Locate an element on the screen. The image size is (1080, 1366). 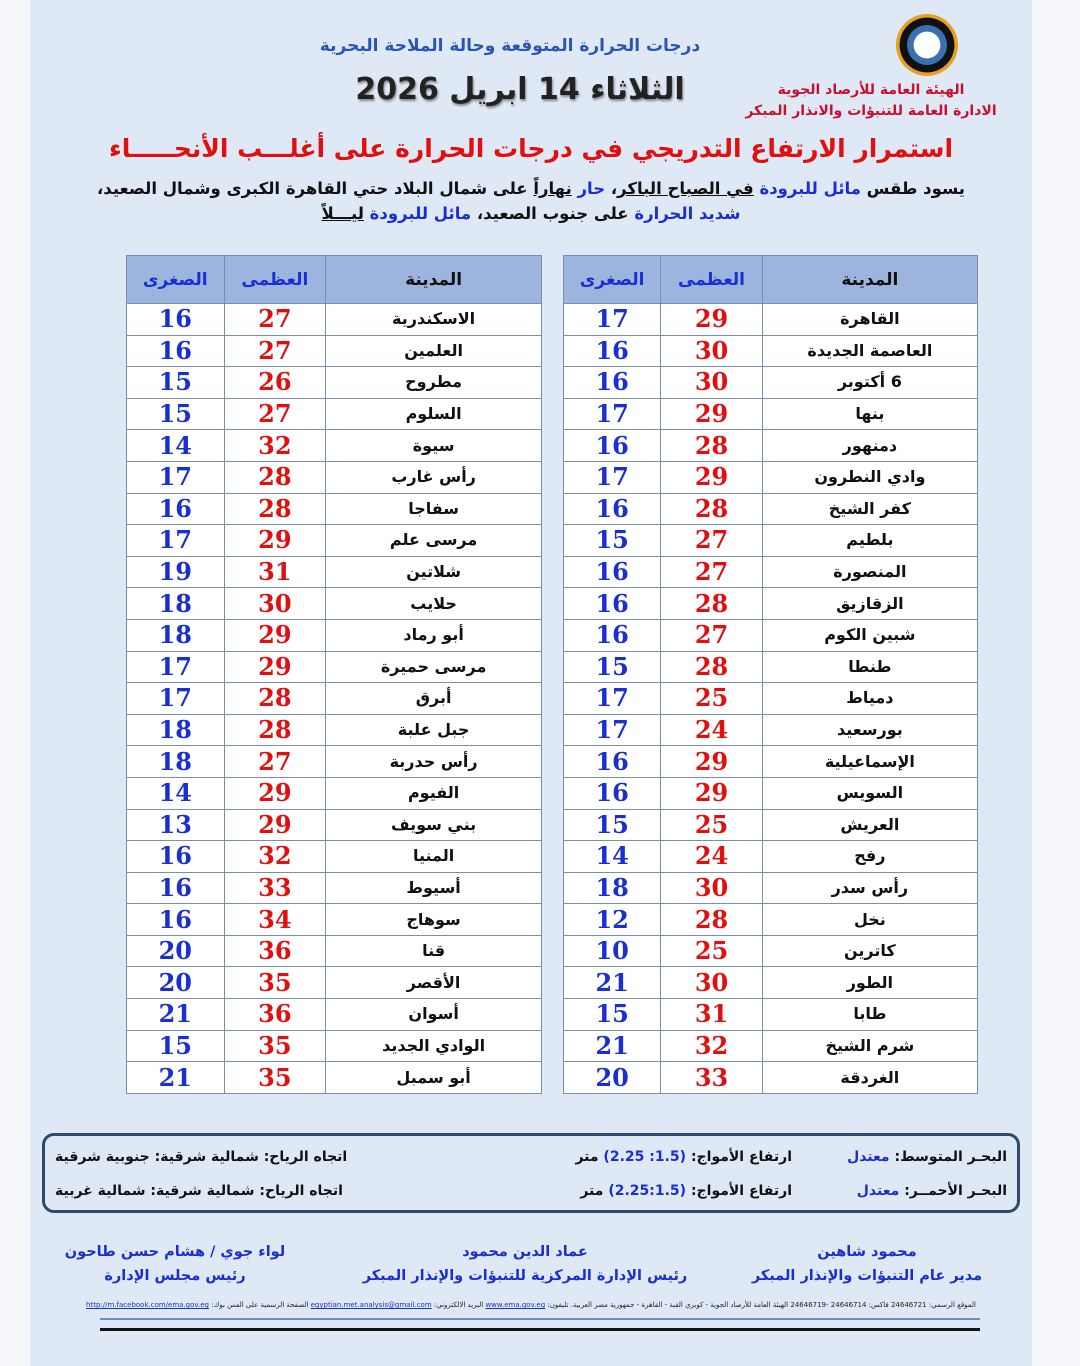
city-name: سيوة is located at coordinates (433, 445).